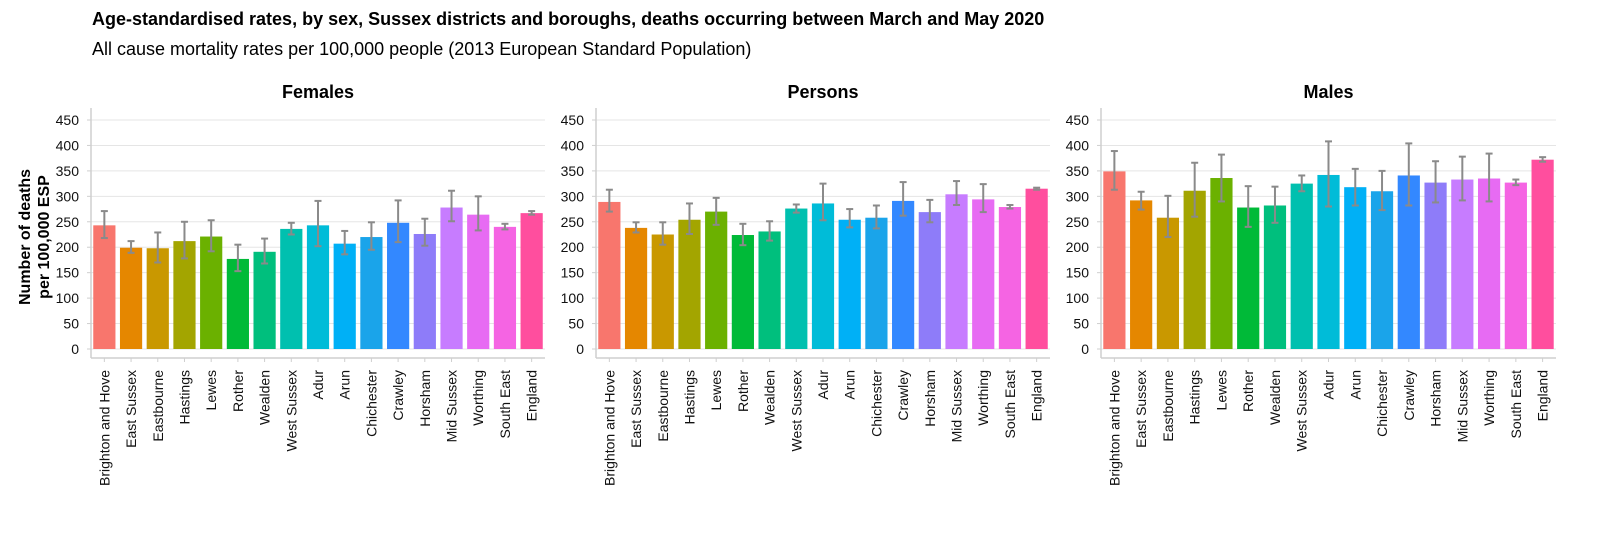  What do you see at coordinates (35, 237) in the screenshot?
I see `y-axis-label: Number of deaths per 100,000 ESP` at bounding box center [35, 237].